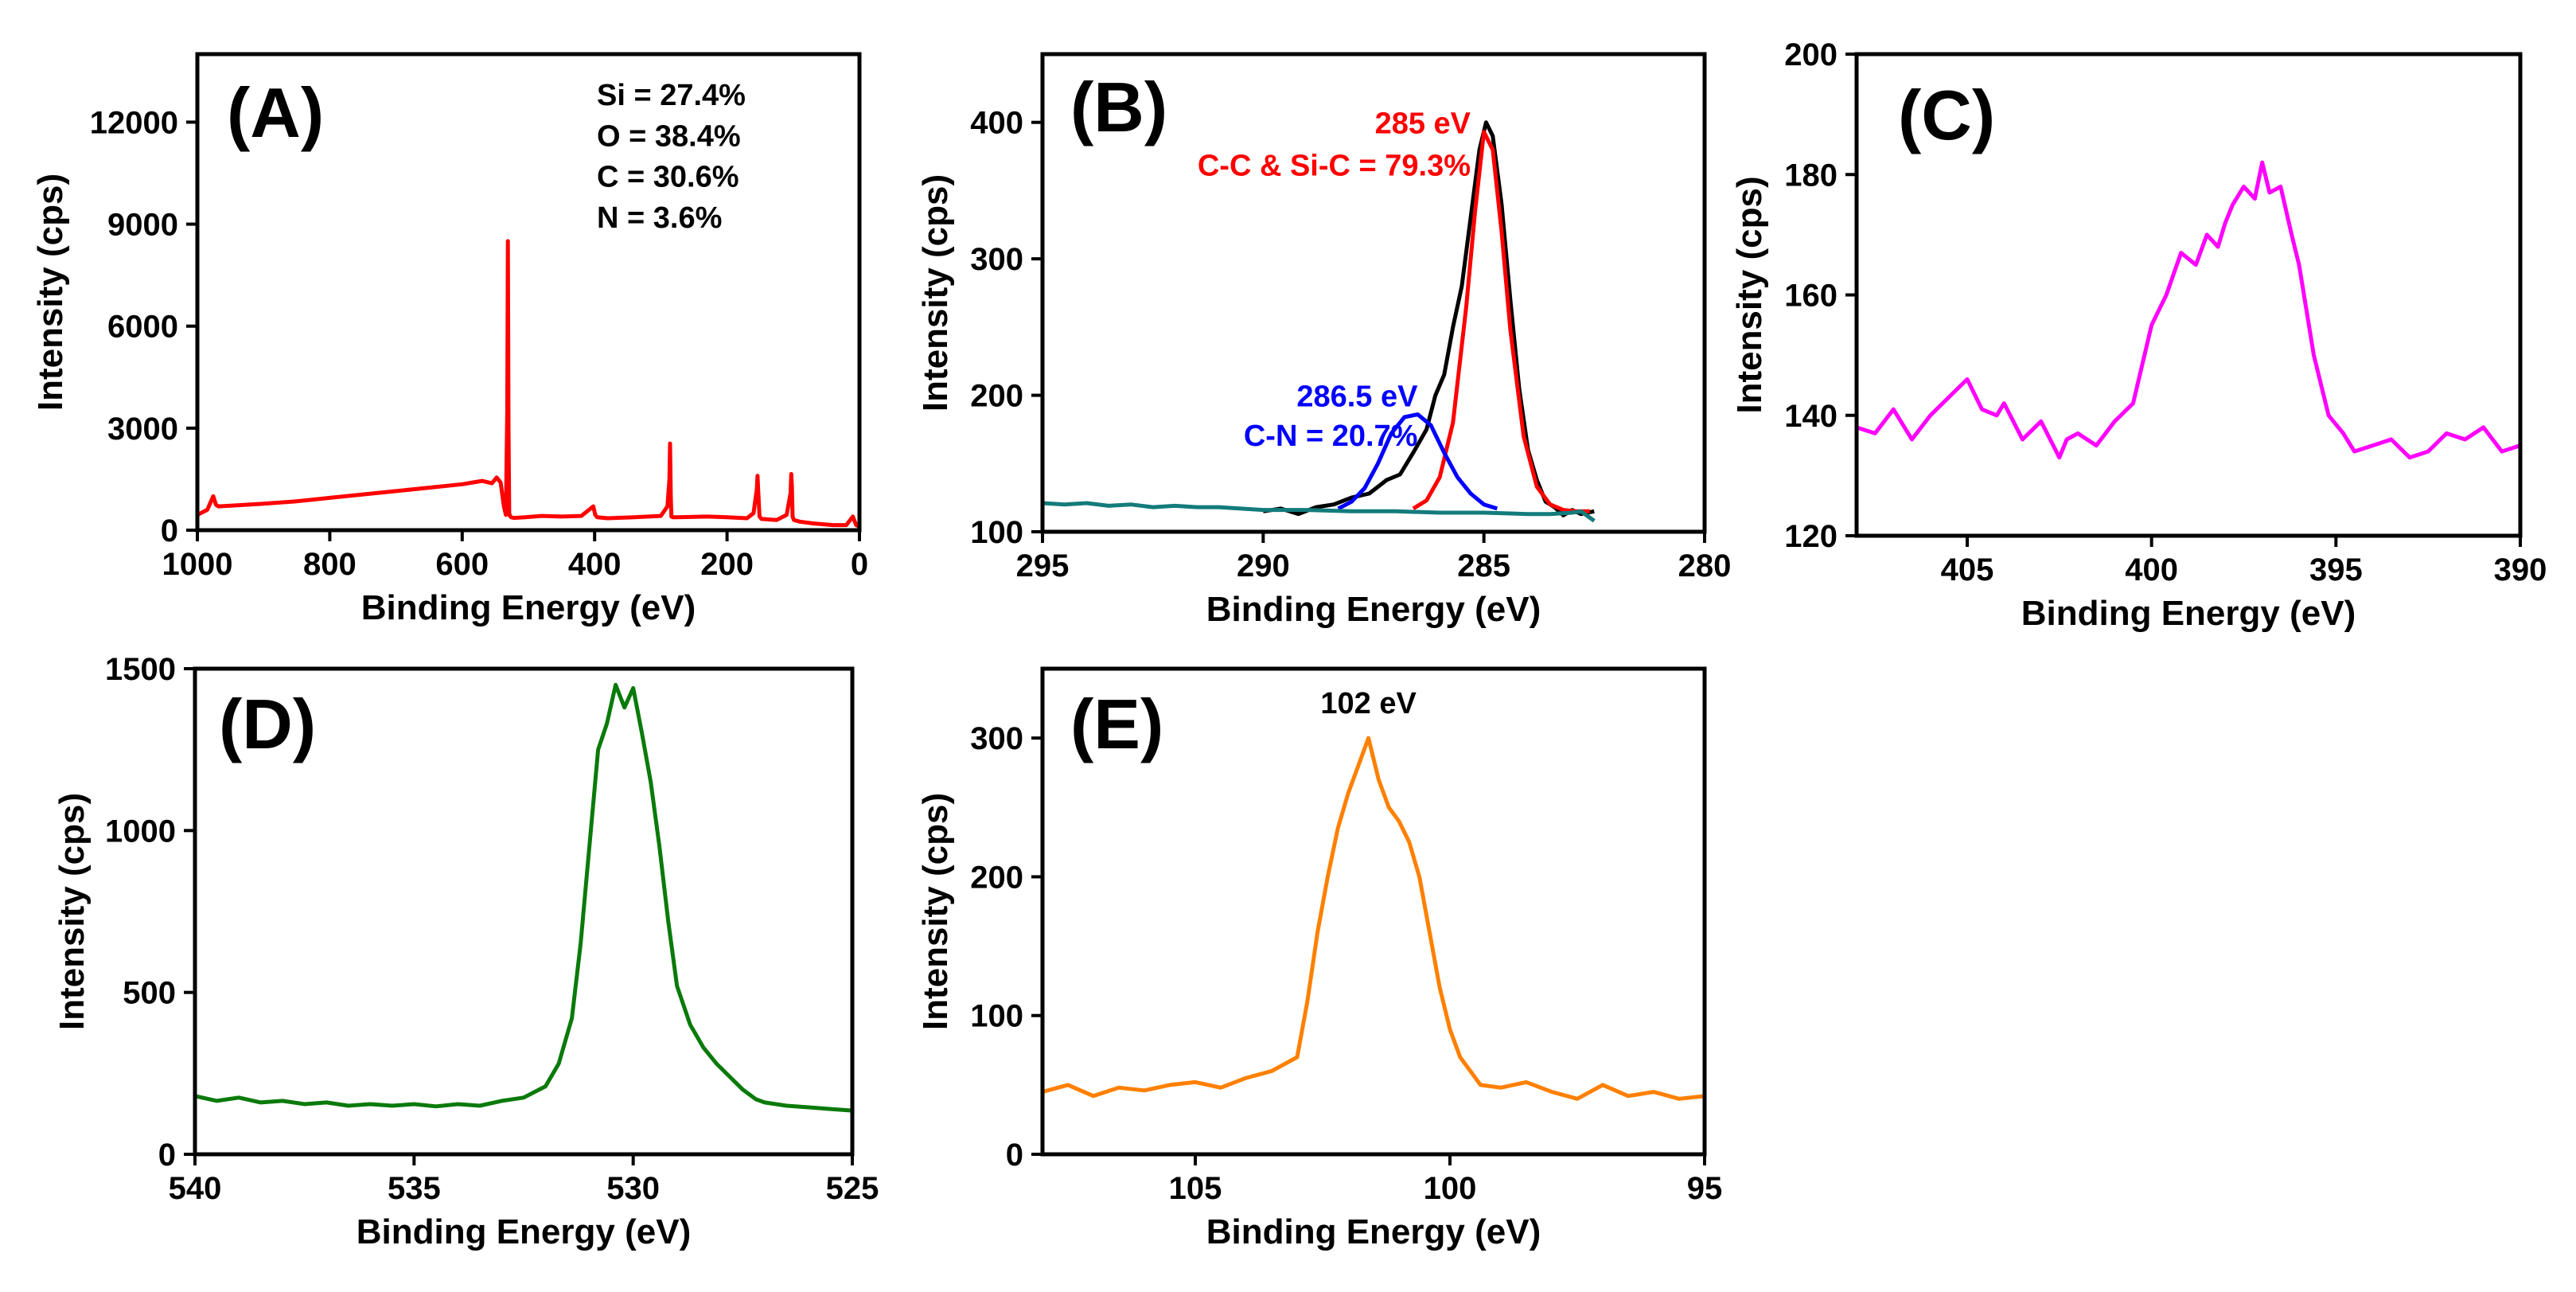  Describe the element at coordinates (1810, 536) in the screenshot. I see `y-tick-label: 120` at that location.